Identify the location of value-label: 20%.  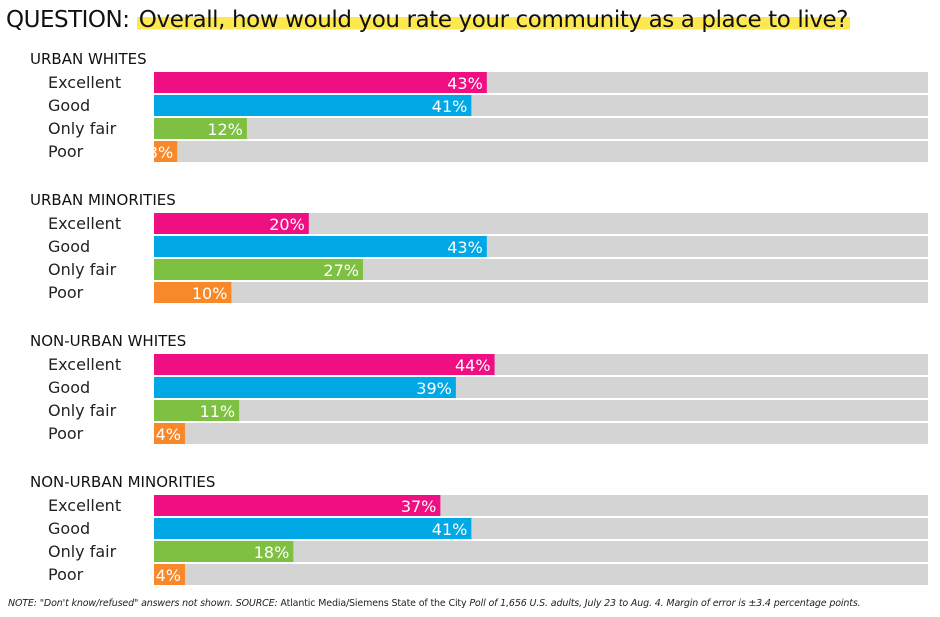
(287, 224).